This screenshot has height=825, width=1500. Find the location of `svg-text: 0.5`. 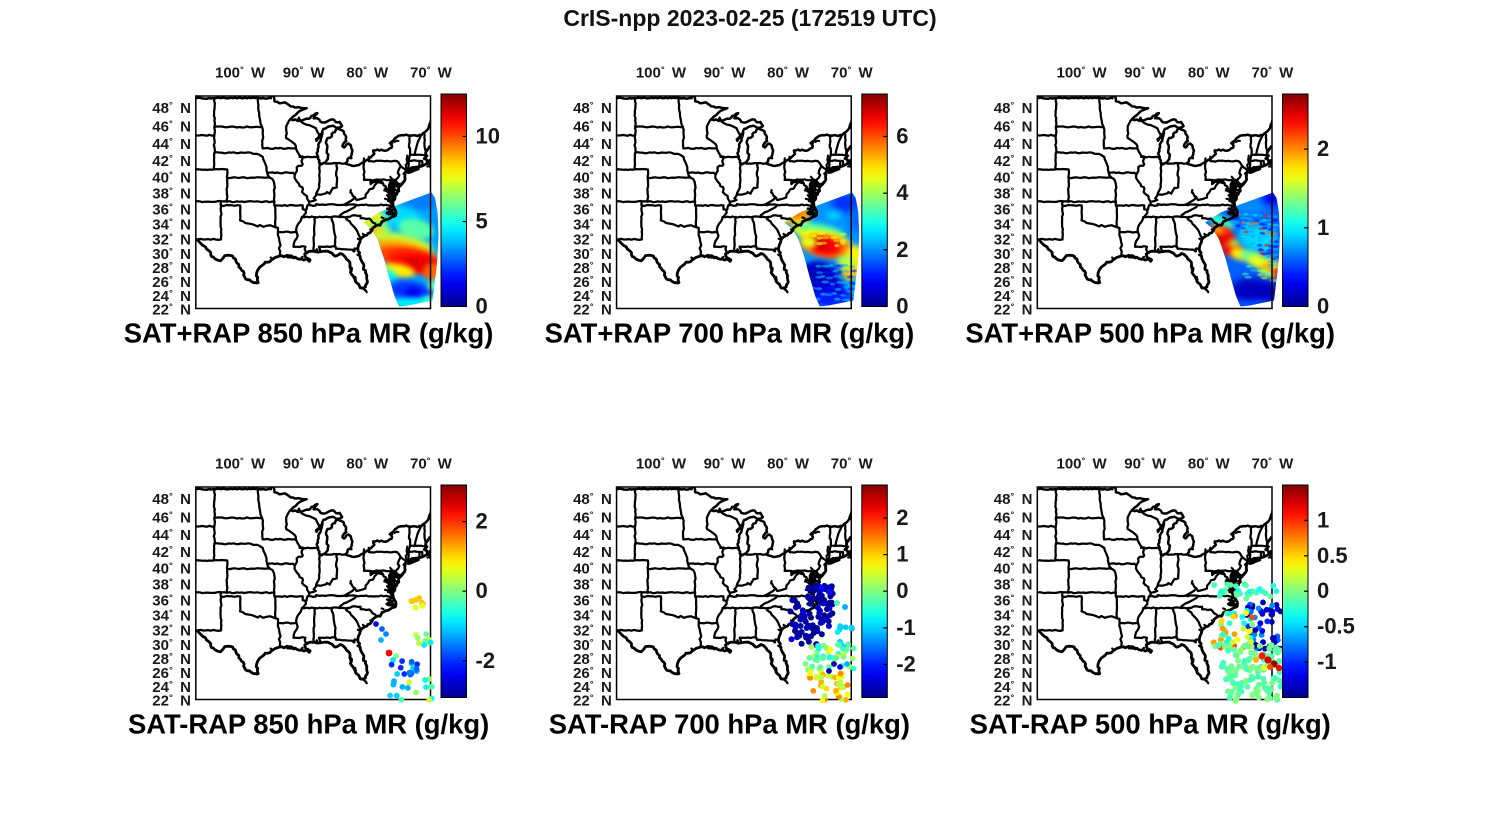

svg-text: 0.5 is located at coordinates (1332, 555).